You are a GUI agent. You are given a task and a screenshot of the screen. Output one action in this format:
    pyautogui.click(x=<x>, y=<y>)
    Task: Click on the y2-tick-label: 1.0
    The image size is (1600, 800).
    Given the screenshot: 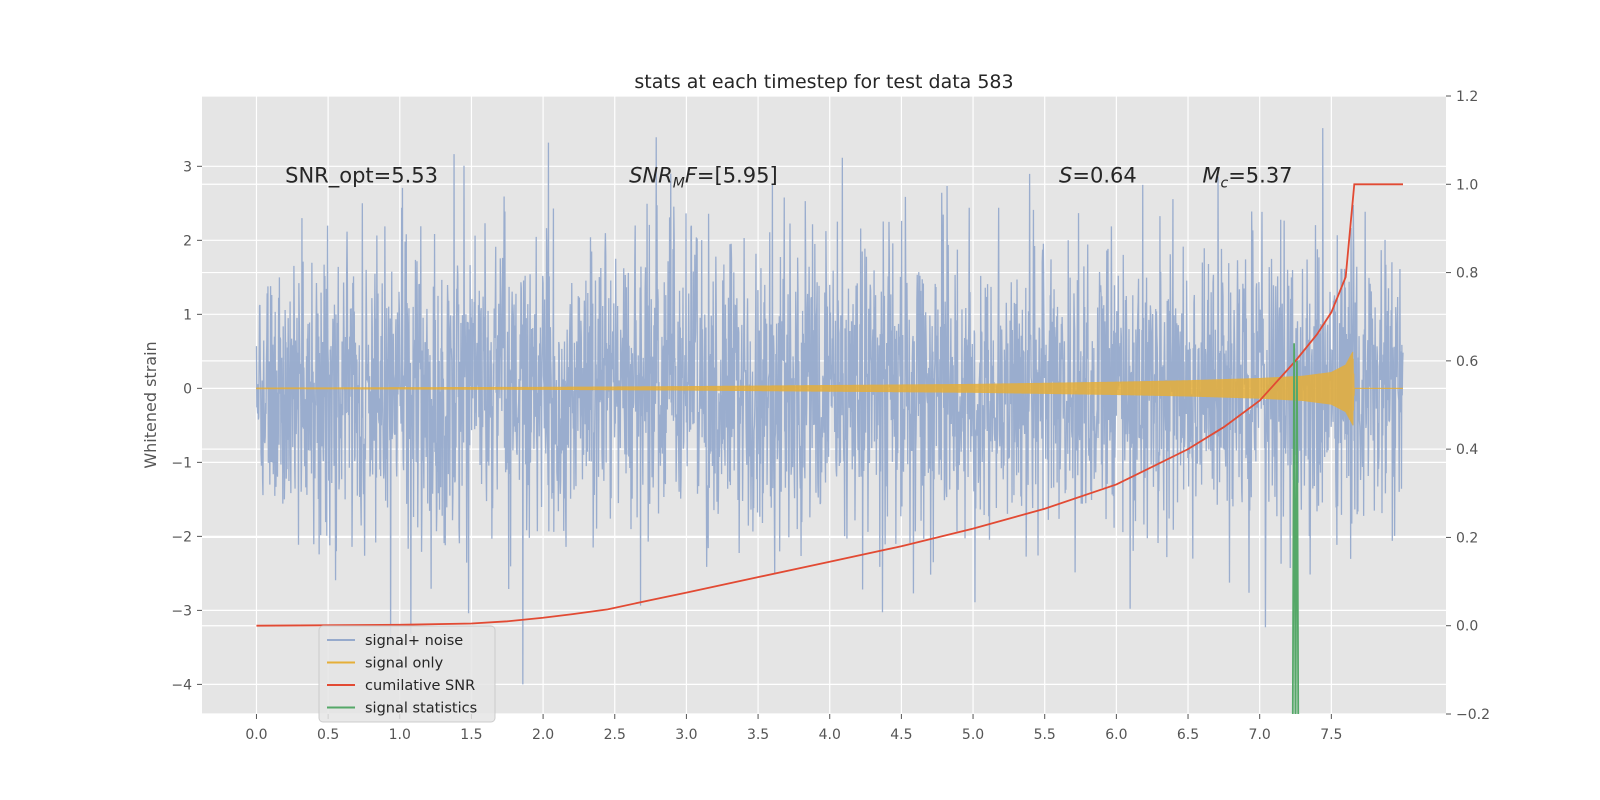 What is the action you would take?
    pyautogui.click(x=1467, y=185)
    